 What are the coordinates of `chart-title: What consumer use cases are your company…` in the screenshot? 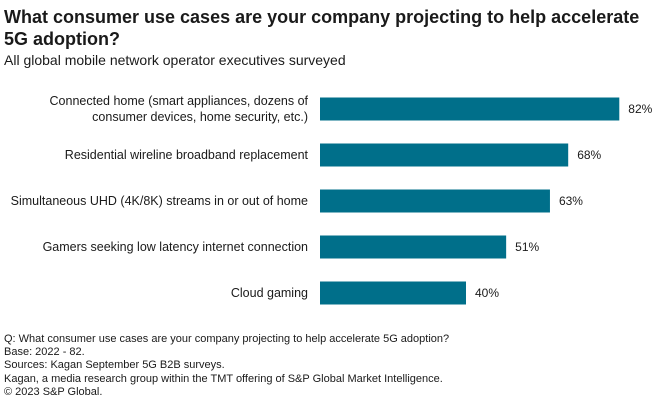 It's located at (322, 28).